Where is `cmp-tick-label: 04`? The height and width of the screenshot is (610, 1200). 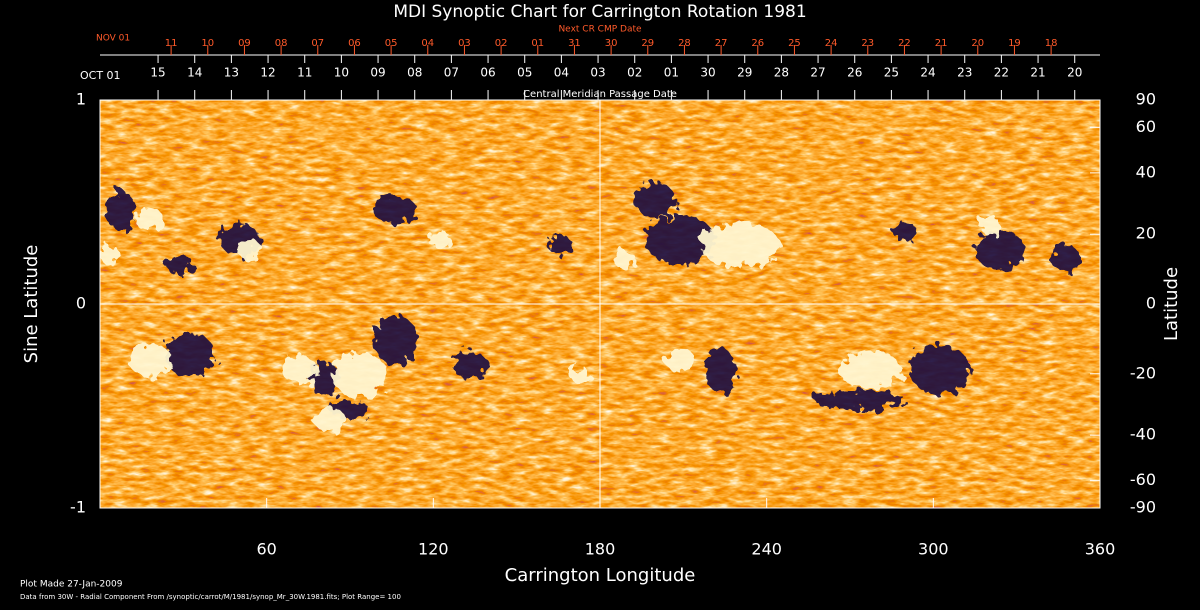
cmp-tick-label: 04 is located at coordinates (561, 73).